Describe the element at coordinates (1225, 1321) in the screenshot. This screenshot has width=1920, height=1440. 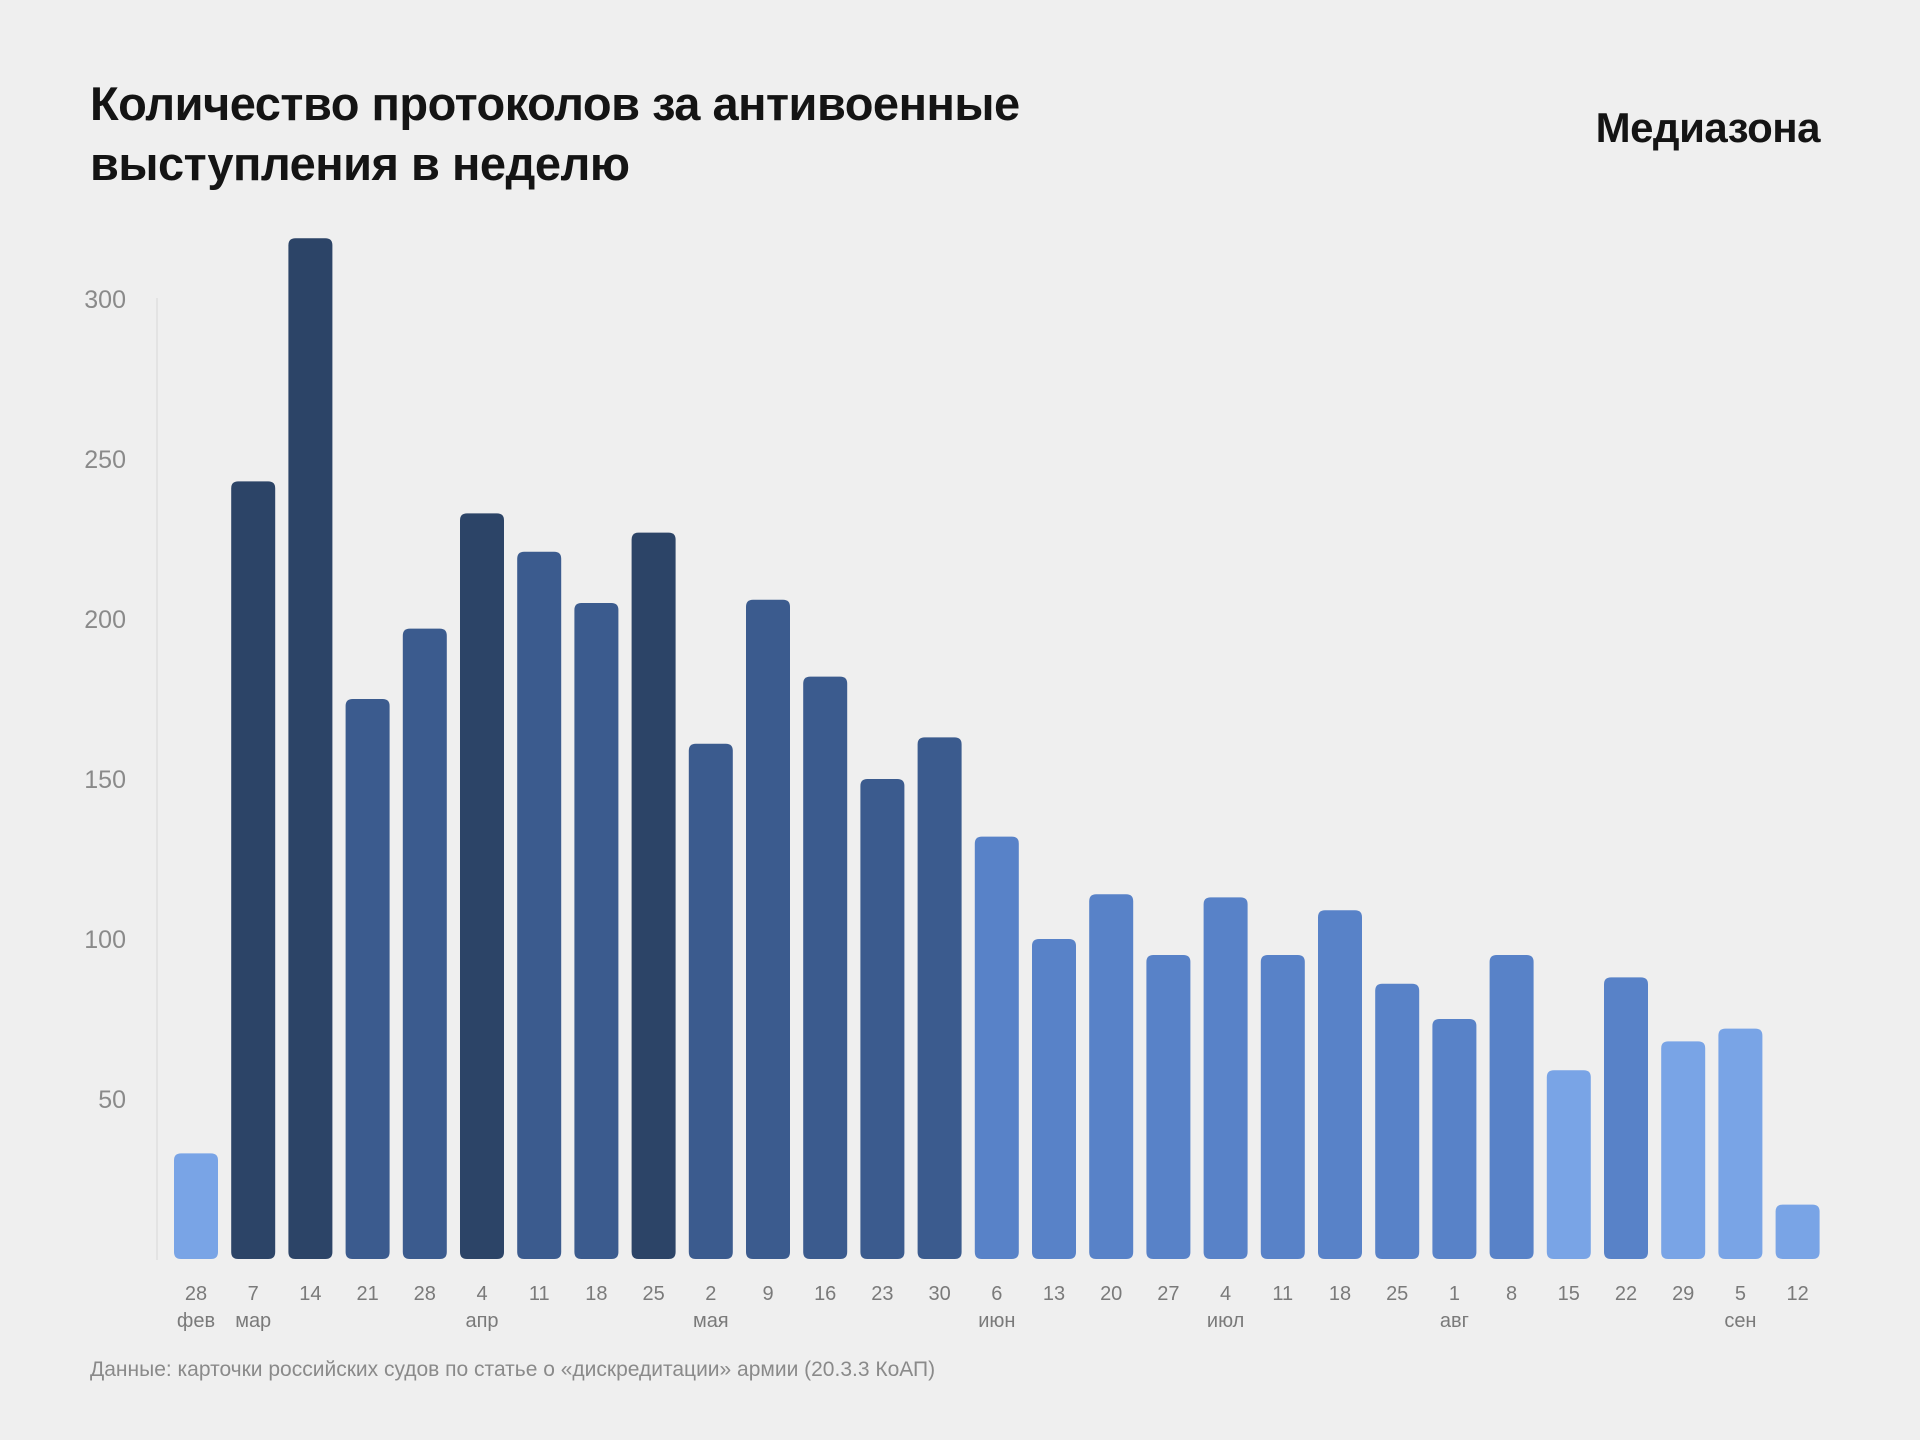
I see `x-tick-month-label: июл` at that location.